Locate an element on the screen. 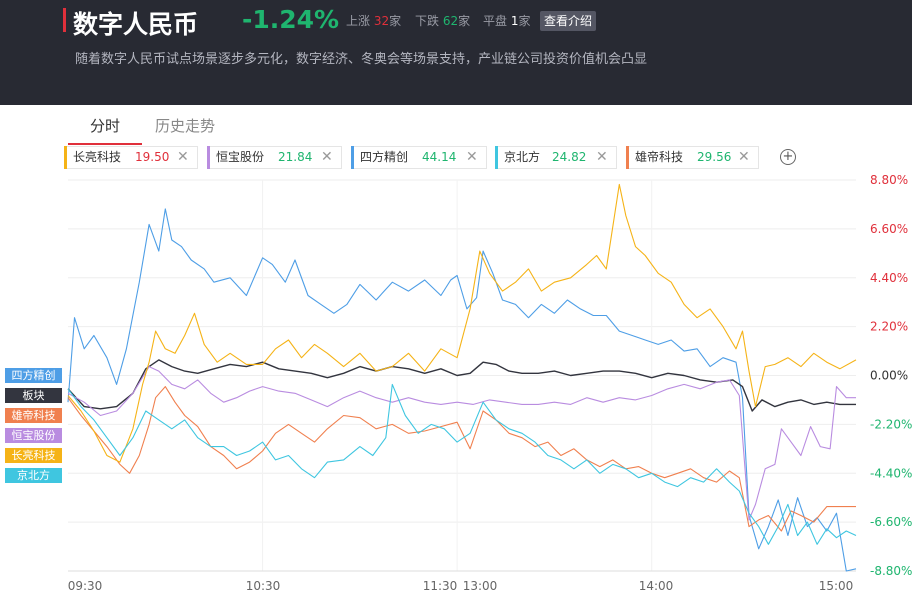 This screenshot has height=595, width=912. series-line-板块 is located at coordinates (461, 385).